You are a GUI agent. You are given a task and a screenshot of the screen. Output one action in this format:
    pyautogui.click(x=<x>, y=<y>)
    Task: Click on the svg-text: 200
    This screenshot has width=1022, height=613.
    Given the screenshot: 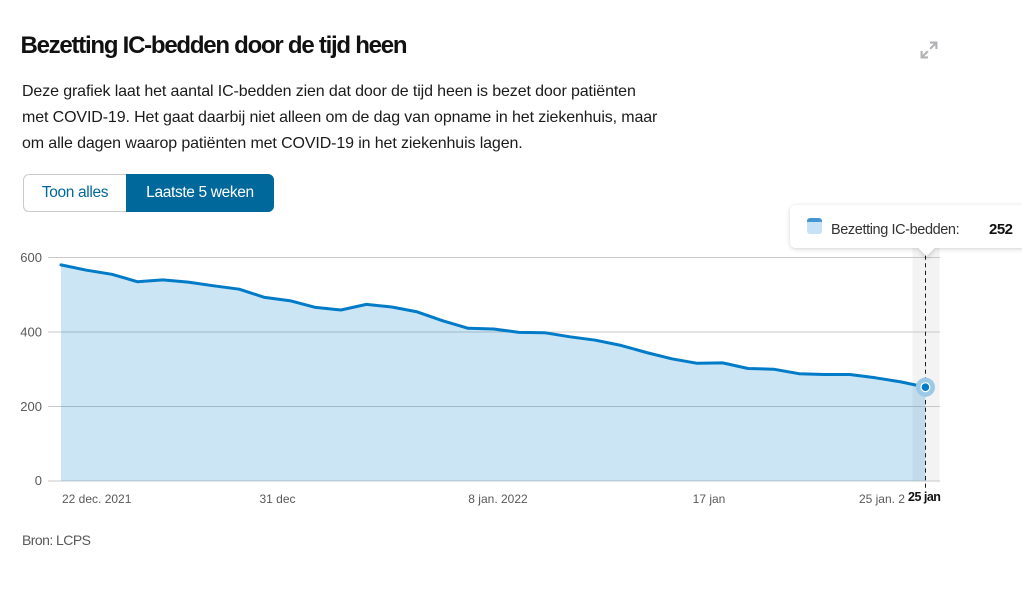 What is the action you would take?
    pyautogui.click(x=31, y=406)
    